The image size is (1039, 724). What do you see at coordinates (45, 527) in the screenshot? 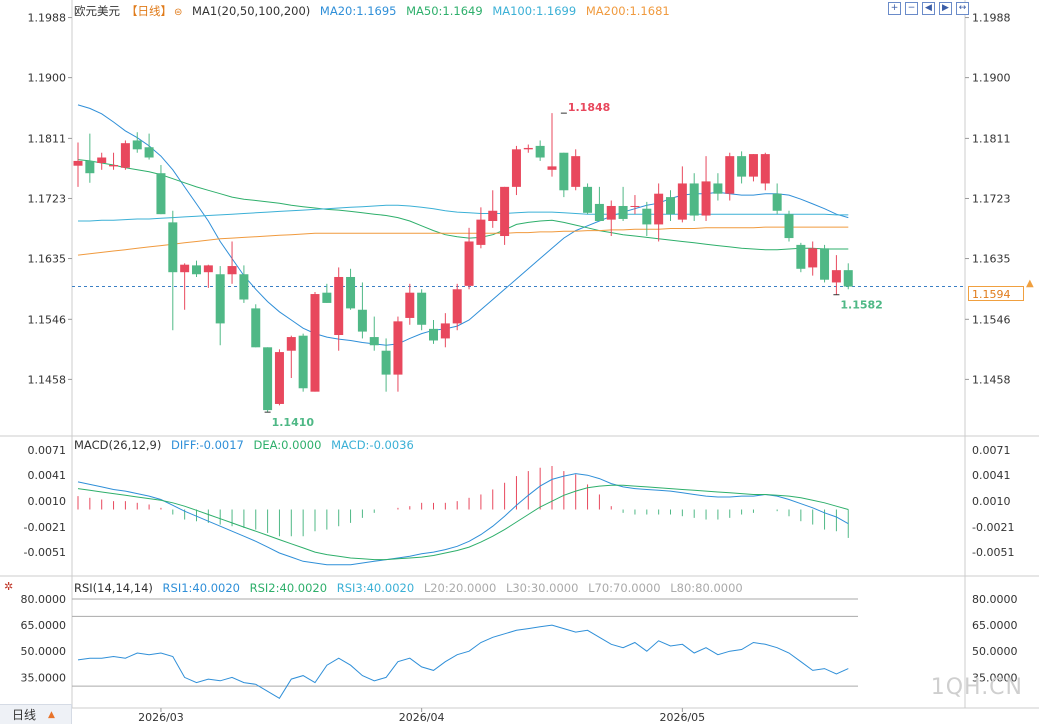
I see `macd-tick-label-left: -0.0021` at bounding box center [45, 527].